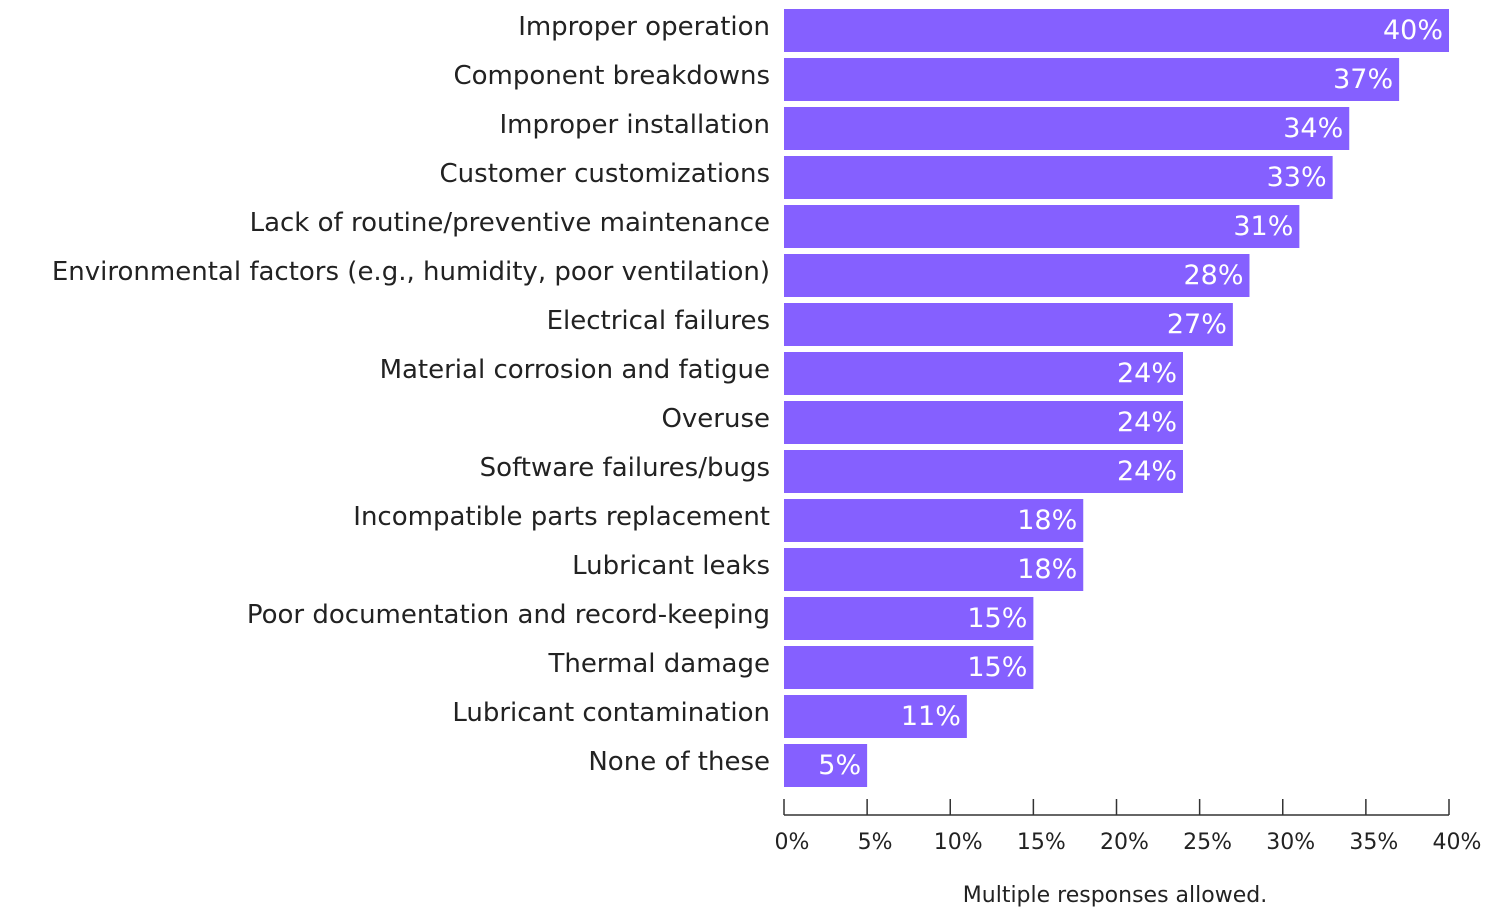  Describe the element at coordinates (644, 27) in the screenshot. I see `y-tick-label: Improper operation` at that location.